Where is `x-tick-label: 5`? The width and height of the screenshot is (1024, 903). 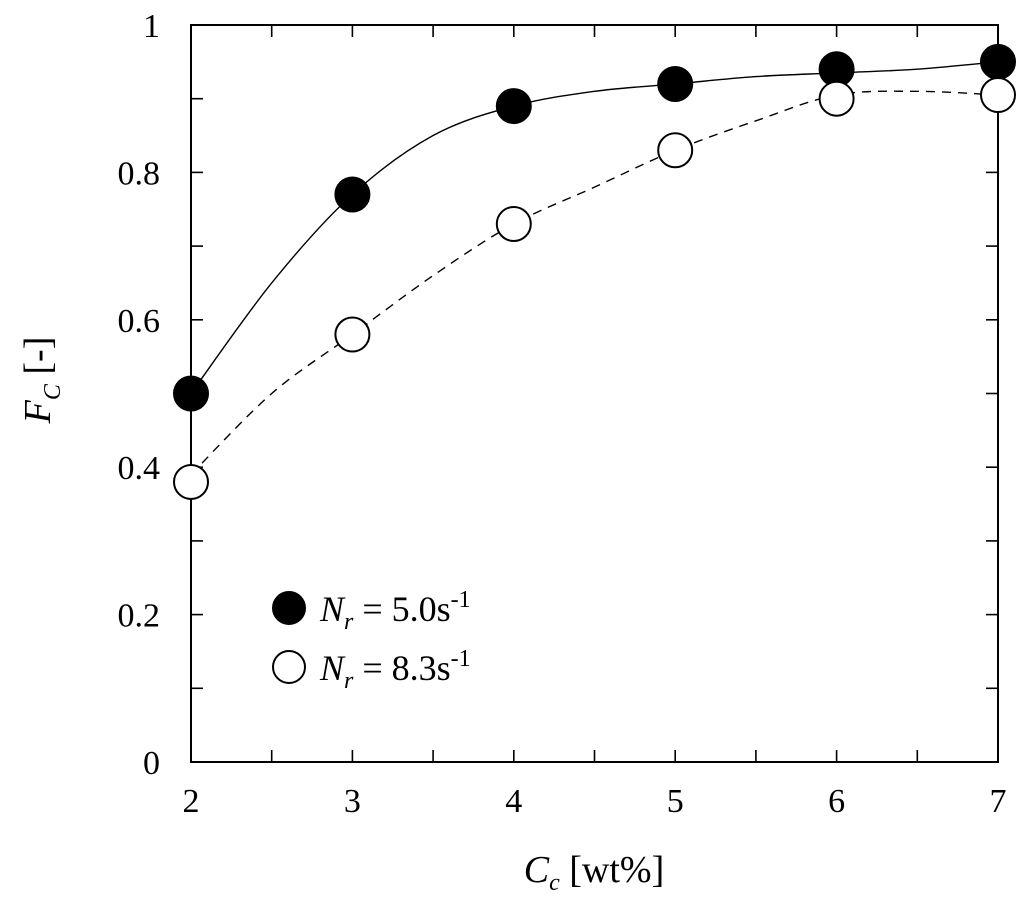
x-tick-label: 5 is located at coordinates (675, 801).